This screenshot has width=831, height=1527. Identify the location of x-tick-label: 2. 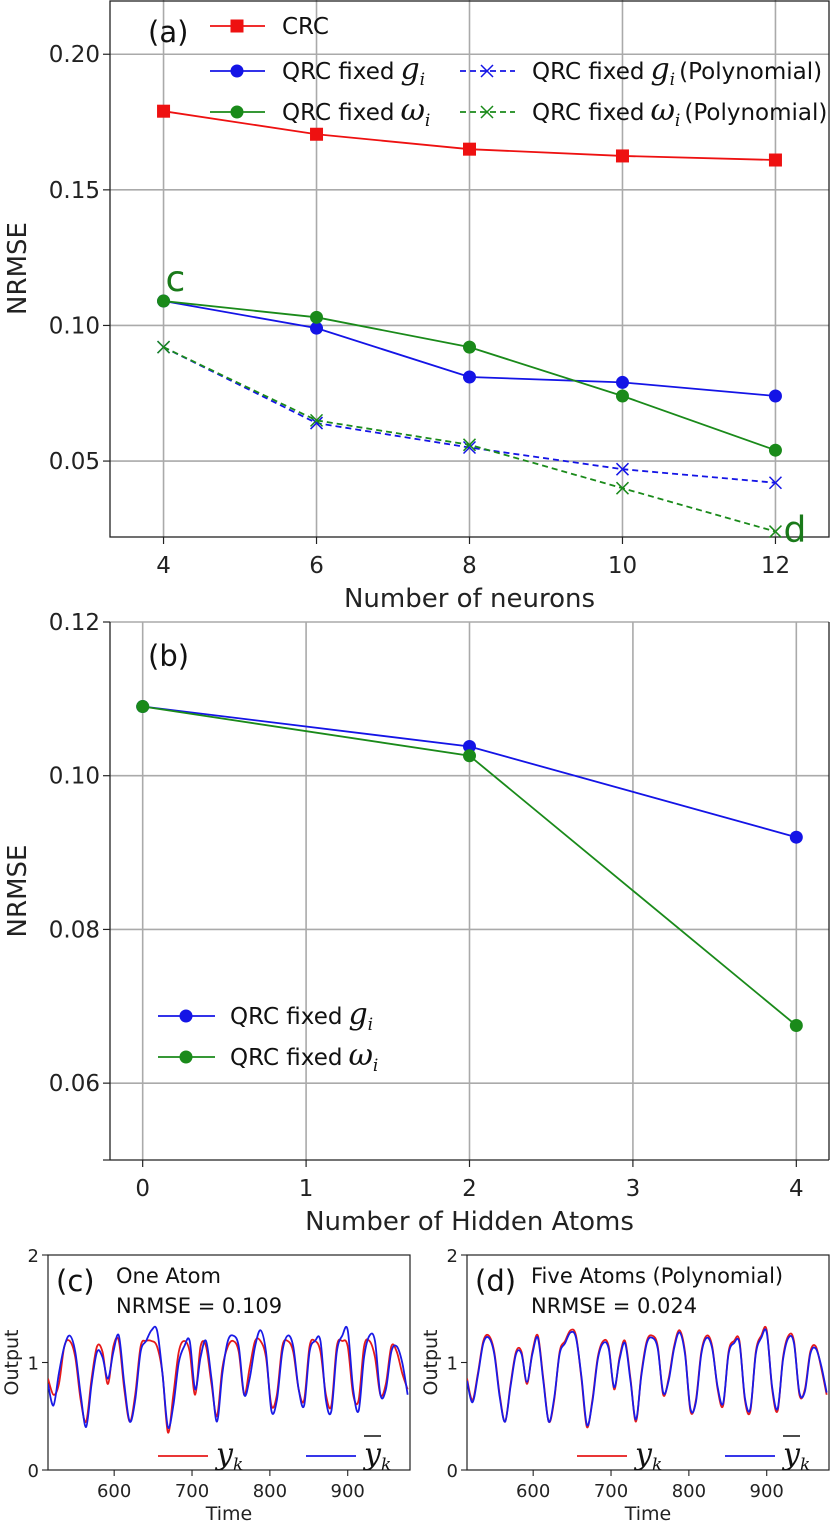
(469, 1189).